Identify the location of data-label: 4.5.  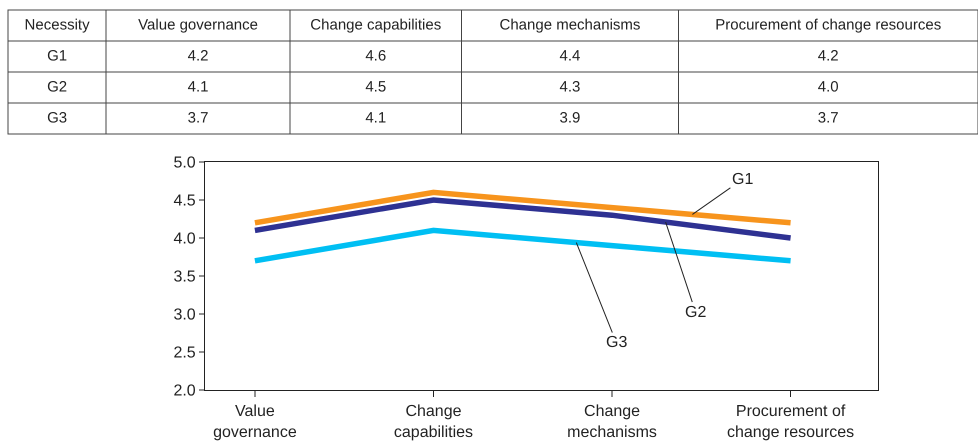
(375, 87).